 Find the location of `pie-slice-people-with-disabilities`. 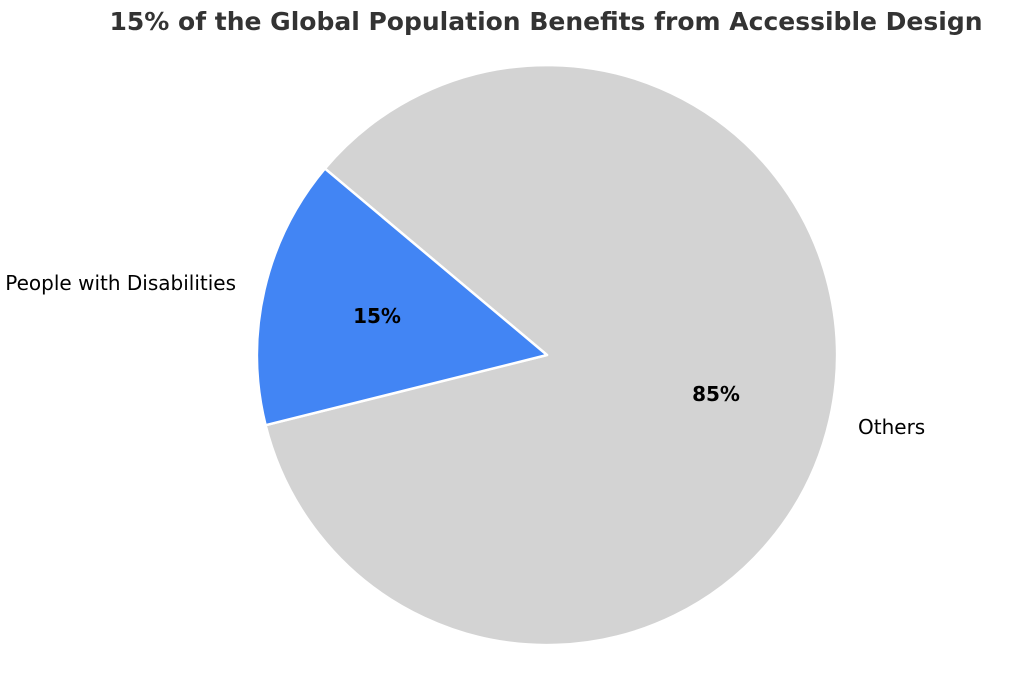

pie-slice-people-with-disabilities is located at coordinates (402, 297).